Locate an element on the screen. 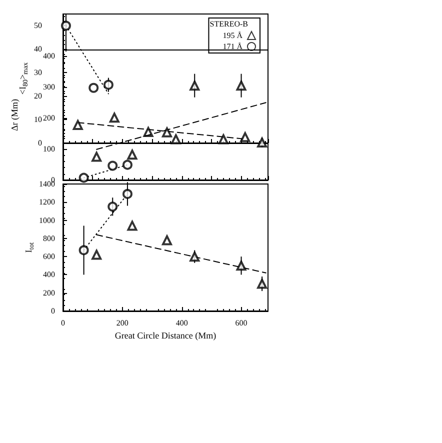 This screenshot has height=443, width=442. y-tick-label: 600 is located at coordinates (49, 257).